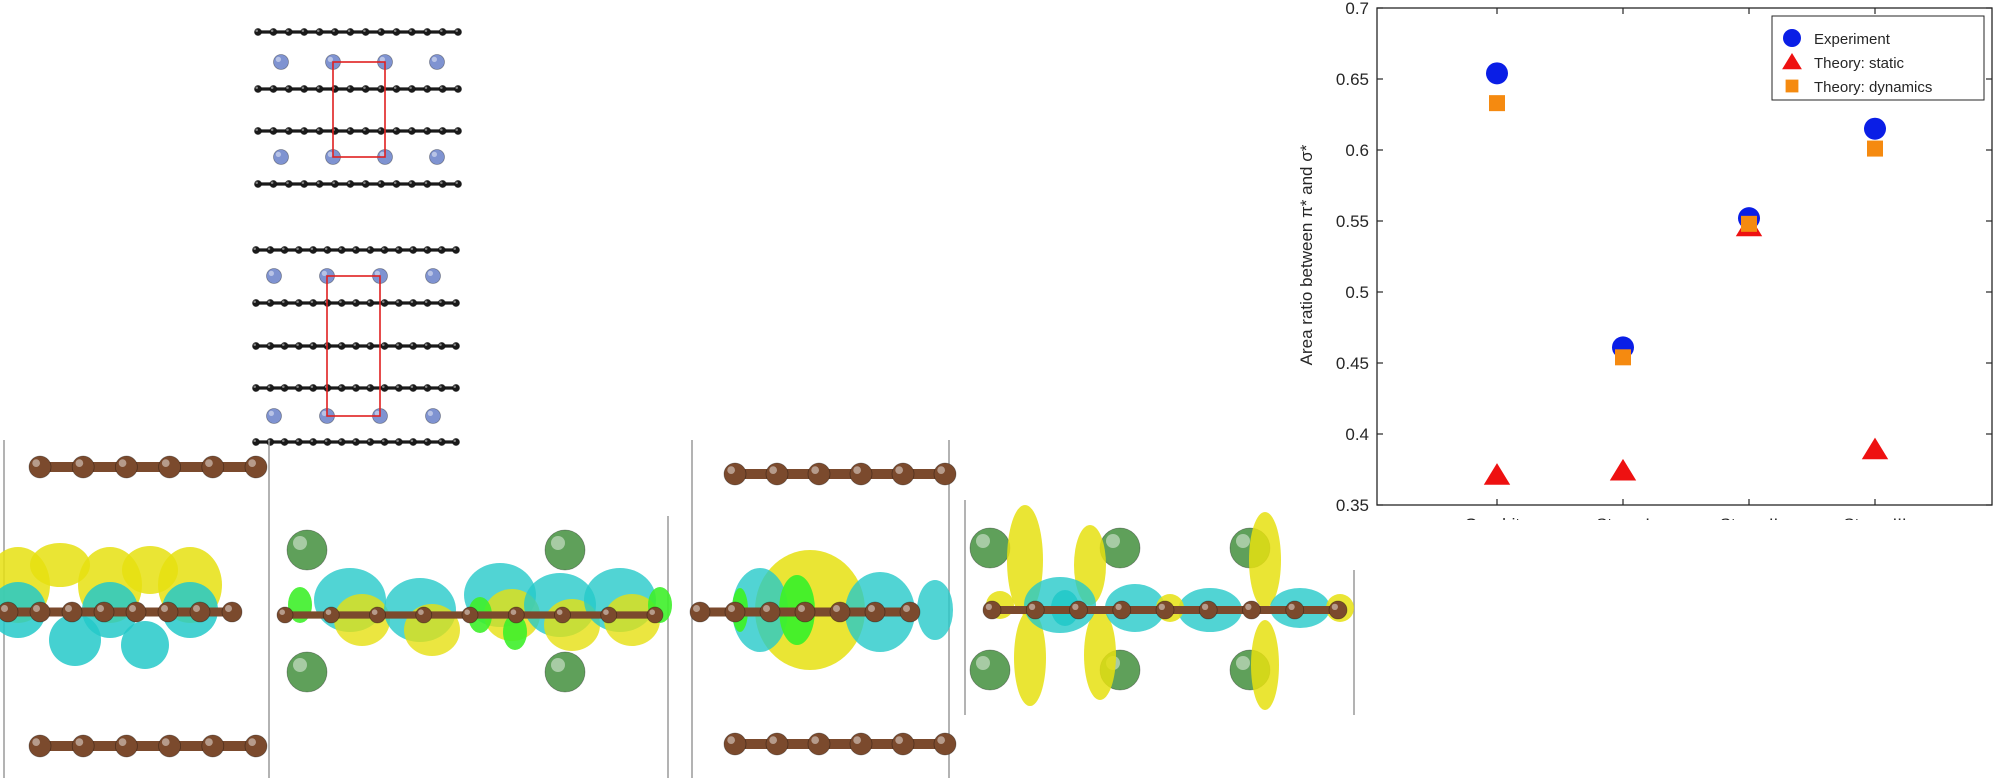 The width and height of the screenshot is (2000, 778). What do you see at coordinates (1875, 448) in the screenshot?
I see `point-triangle` at bounding box center [1875, 448].